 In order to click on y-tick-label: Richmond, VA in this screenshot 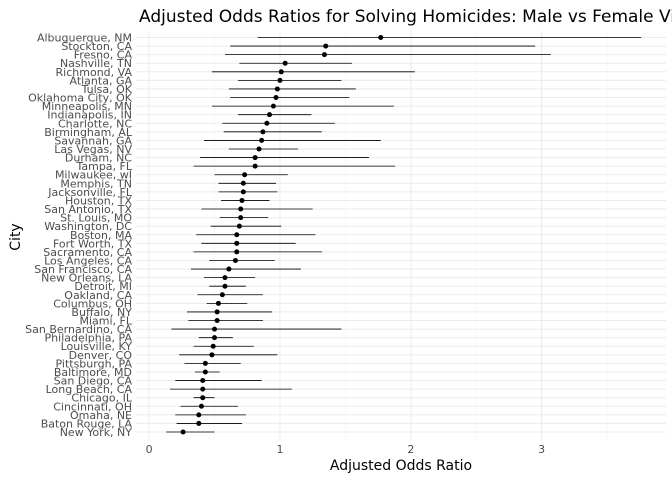, I will do `click(94, 72)`.